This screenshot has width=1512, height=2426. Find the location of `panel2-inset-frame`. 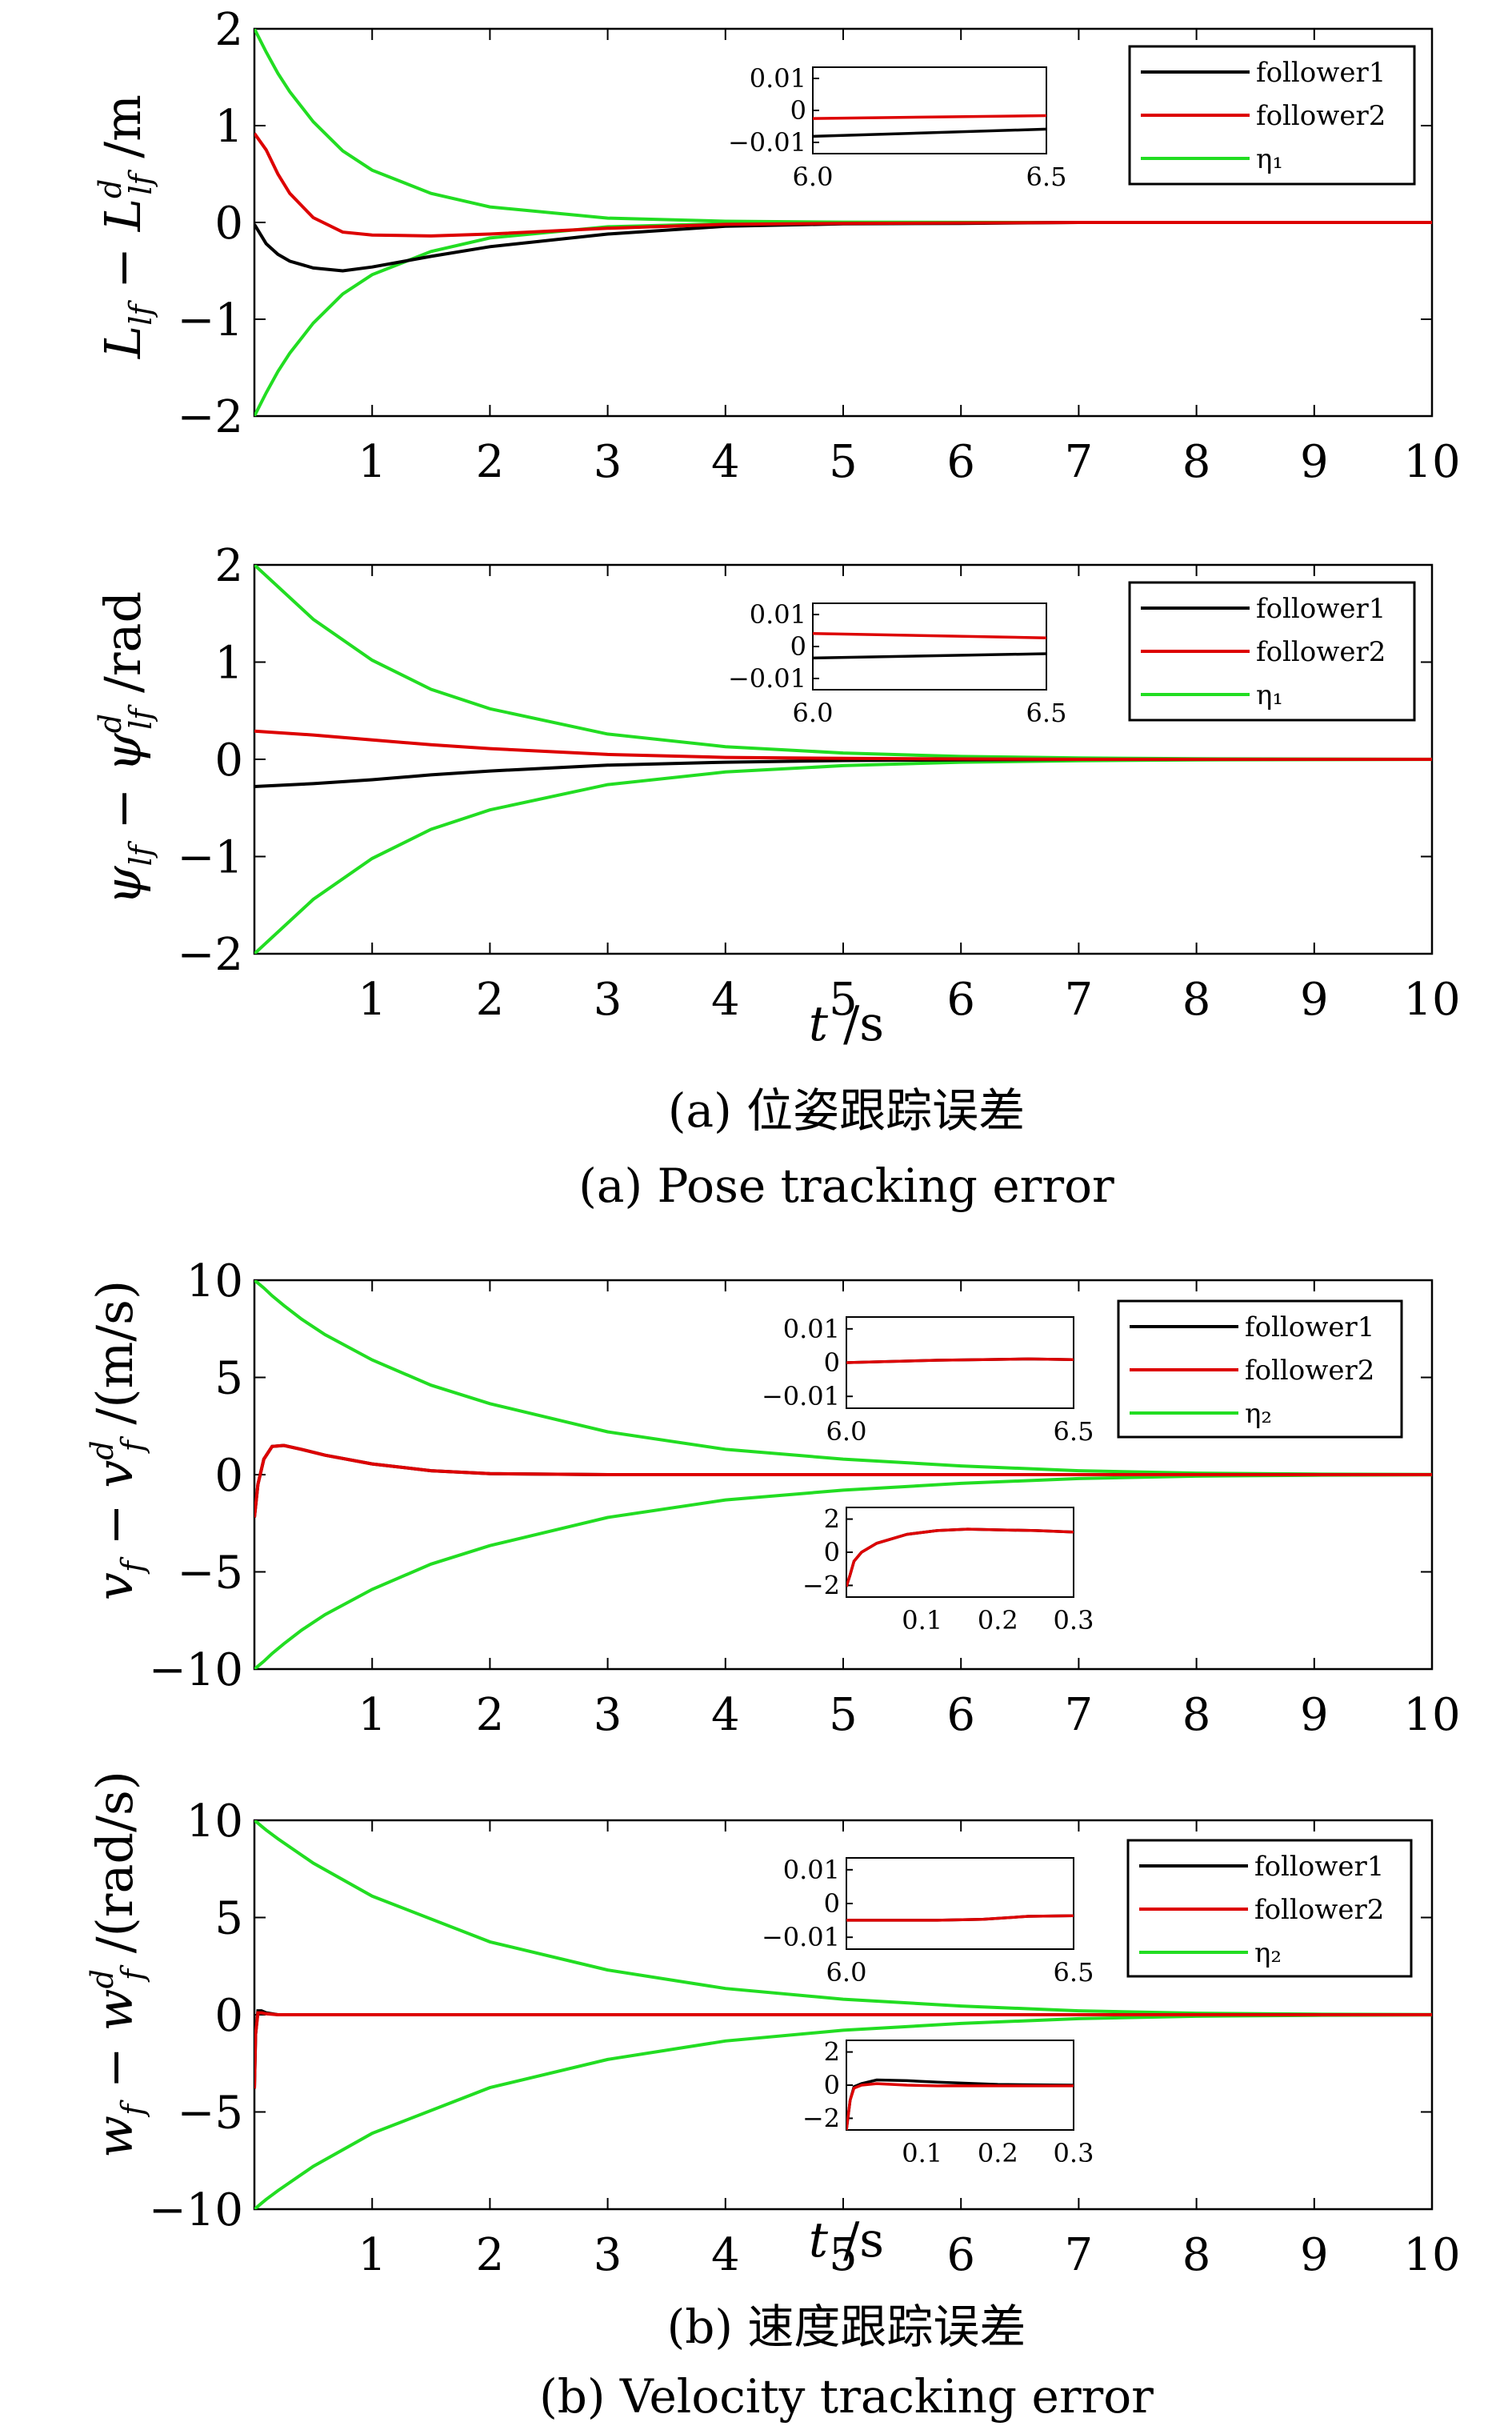

panel2-inset-frame is located at coordinates (929, 646).